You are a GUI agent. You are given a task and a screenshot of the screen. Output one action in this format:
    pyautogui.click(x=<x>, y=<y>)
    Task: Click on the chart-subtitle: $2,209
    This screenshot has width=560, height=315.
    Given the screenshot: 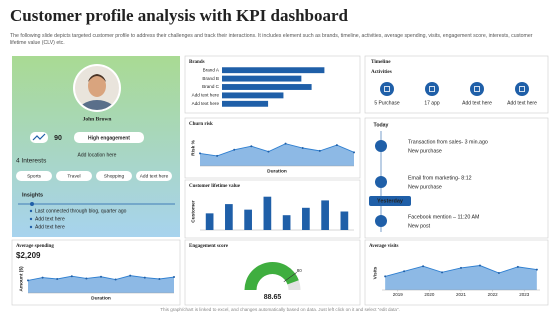 What is the action you would take?
    pyautogui.click(x=28, y=255)
    